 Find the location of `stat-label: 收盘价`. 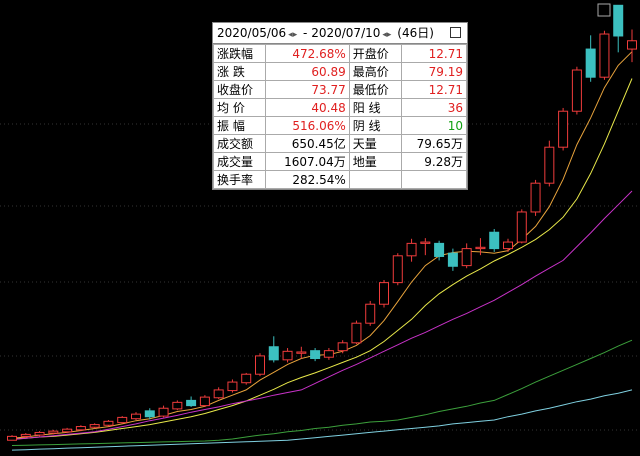

stat-label: 收盘价 is located at coordinates (239, 89).